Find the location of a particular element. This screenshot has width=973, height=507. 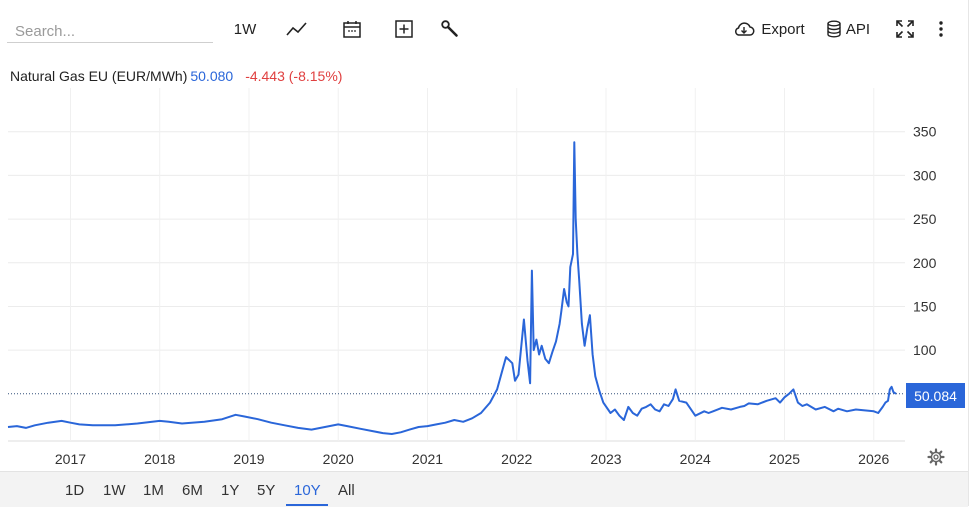

range-1m: 1M is located at coordinates (153, 490).